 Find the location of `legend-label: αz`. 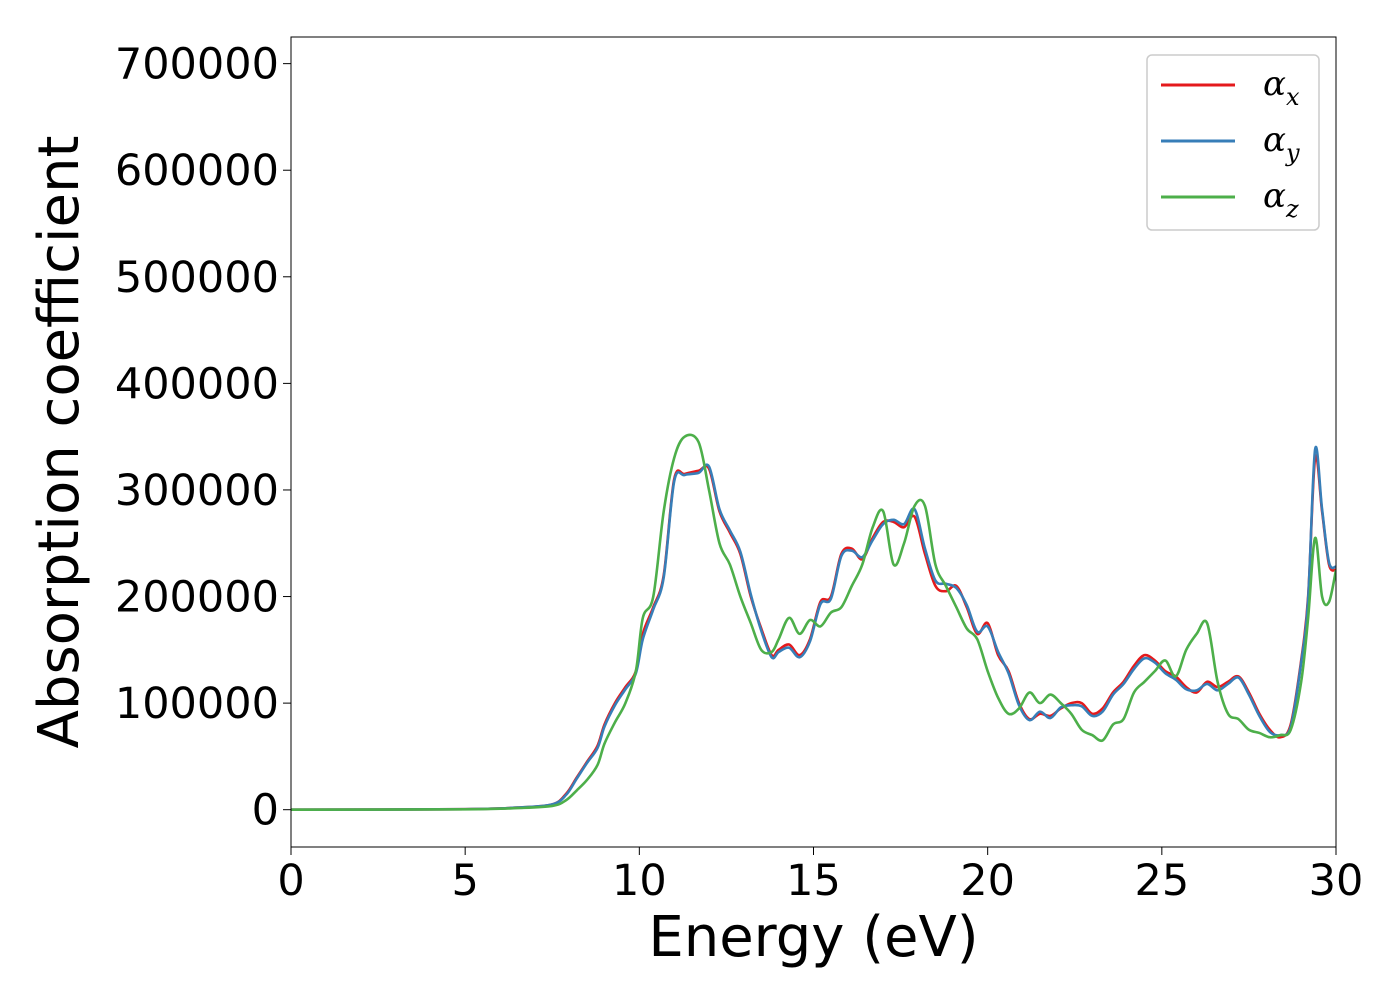

legend-label: αz is located at coordinates (1281, 199).